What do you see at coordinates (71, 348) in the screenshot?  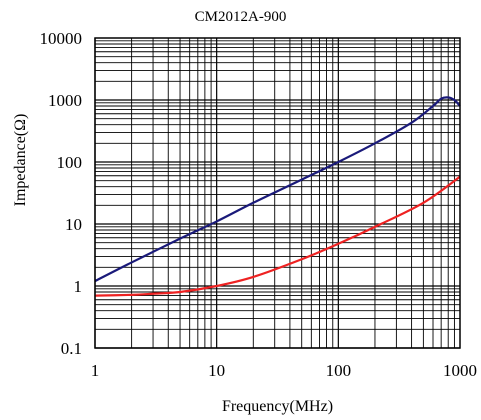 I see `y-tick-label: 0.1` at bounding box center [71, 348].